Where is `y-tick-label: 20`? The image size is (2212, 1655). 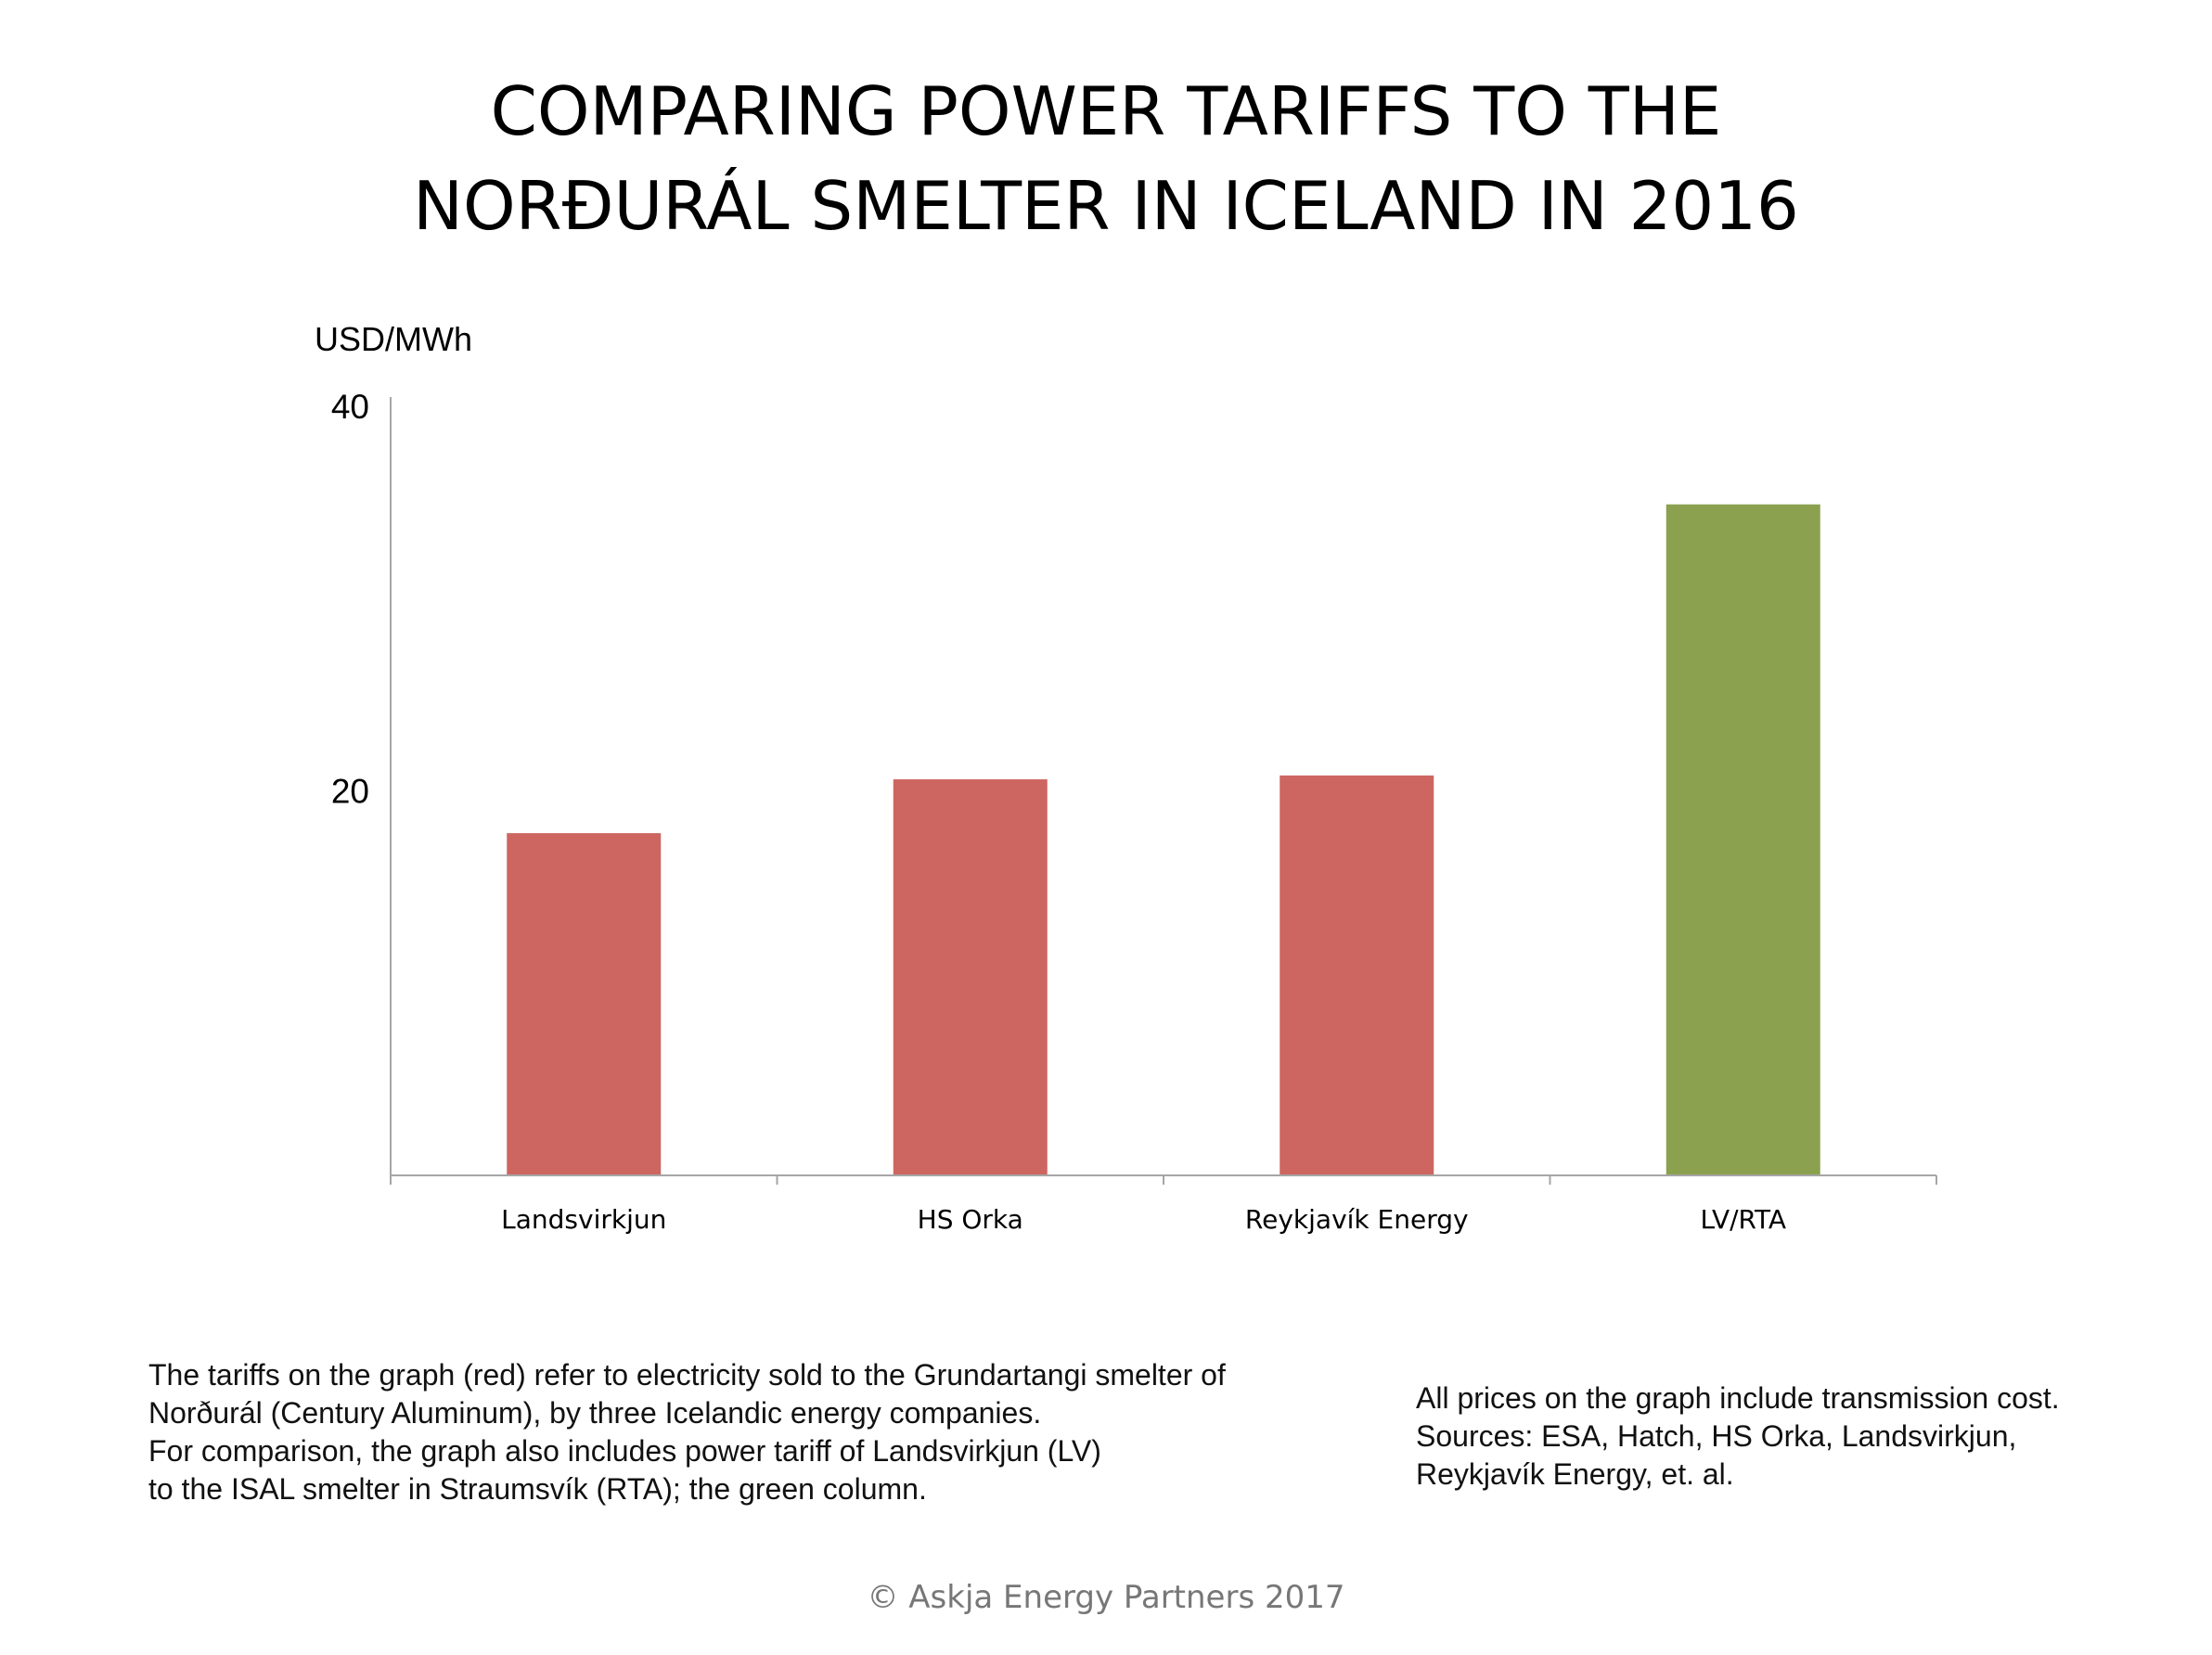
y-tick-label: 20 is located at coordinates (350, 792).